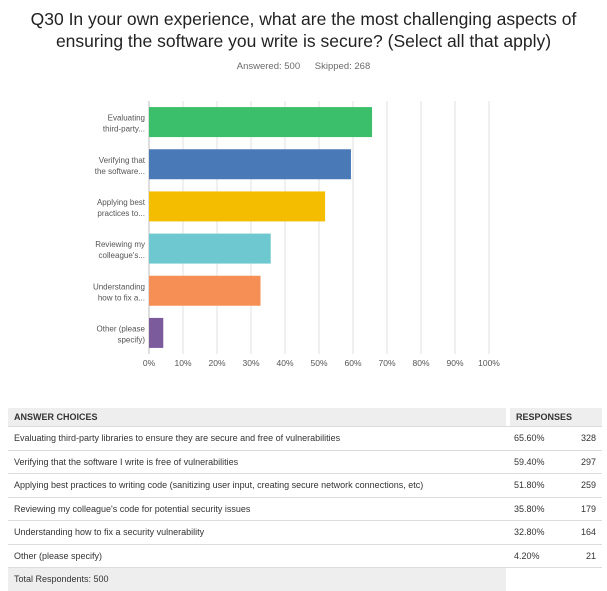  Describe the element at coordinates (420, 363) in the screenshot. I see `x-tick-label: 80%` at that location.